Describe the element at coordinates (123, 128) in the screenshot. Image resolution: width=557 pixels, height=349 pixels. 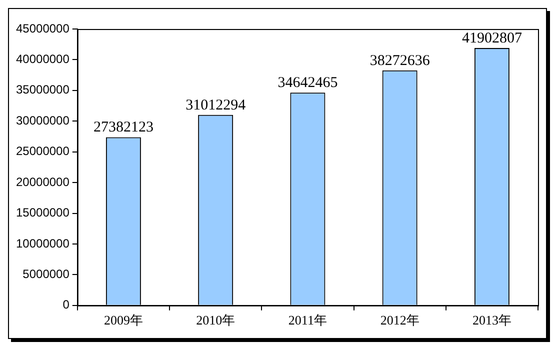
I see `data-label: 27382123` at that location.